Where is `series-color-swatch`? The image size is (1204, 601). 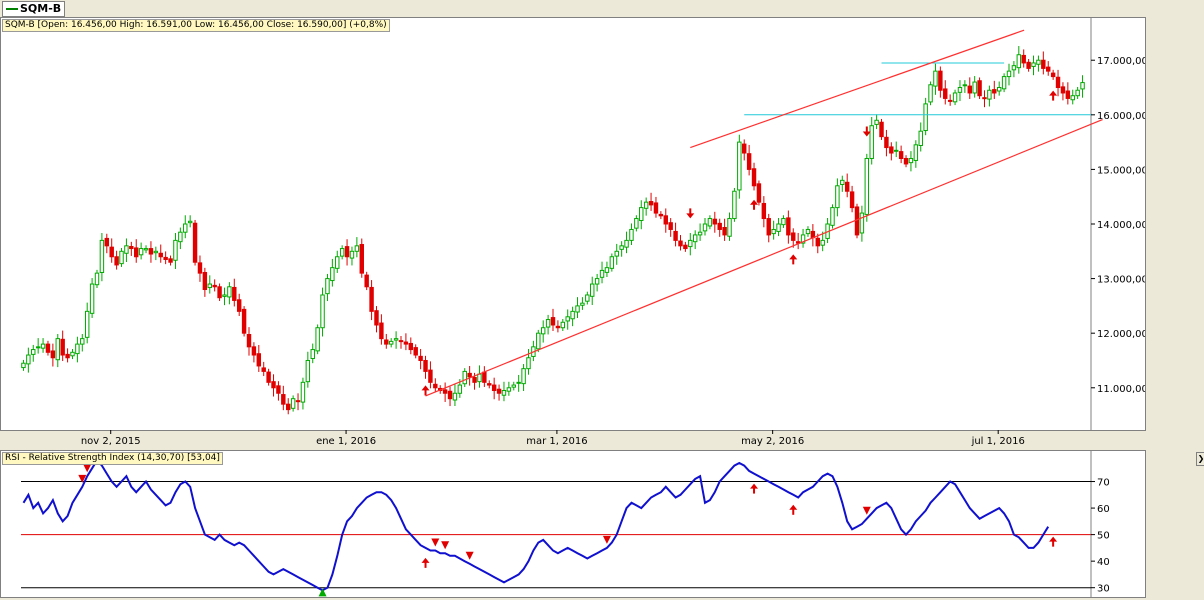
series-color-swatch is located at coordinates (12, 9).